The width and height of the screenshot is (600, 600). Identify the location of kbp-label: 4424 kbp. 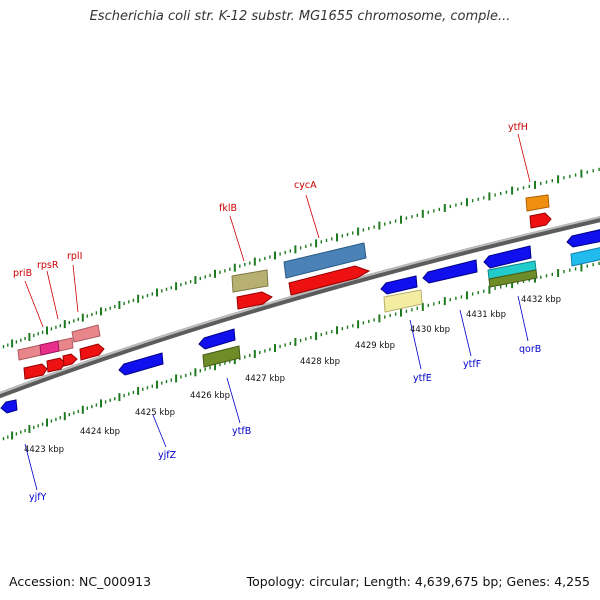
(100, 432).